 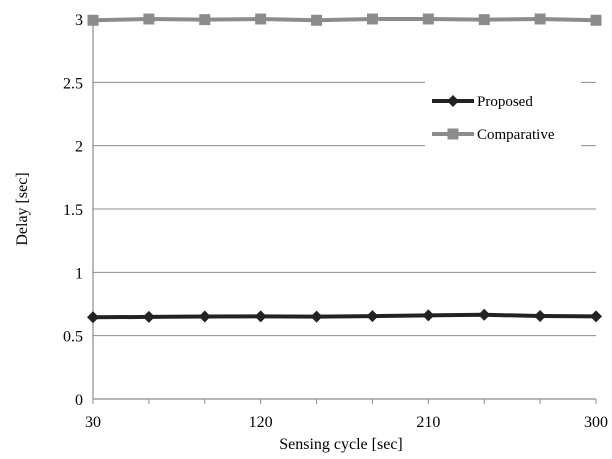 I want to click on y-tick-label: 3, so click(x=79, y=20).